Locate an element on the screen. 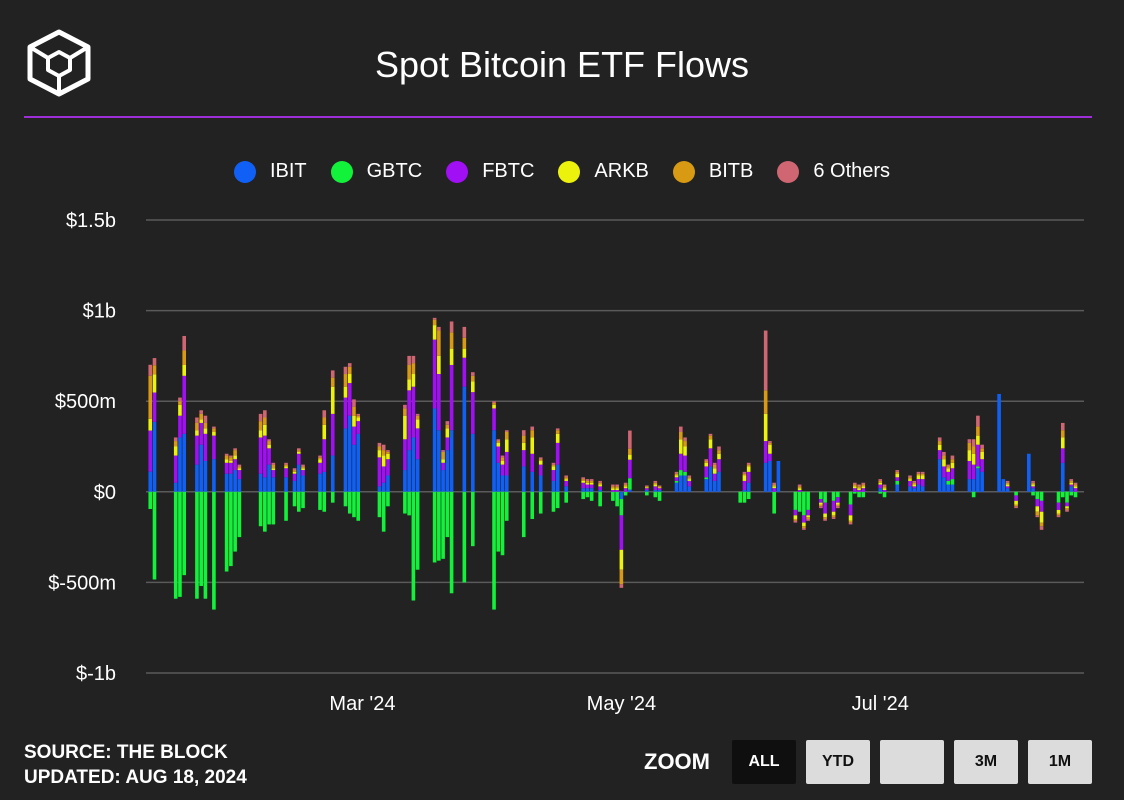  zoom-blank-button is located at coordinates (912, 762).